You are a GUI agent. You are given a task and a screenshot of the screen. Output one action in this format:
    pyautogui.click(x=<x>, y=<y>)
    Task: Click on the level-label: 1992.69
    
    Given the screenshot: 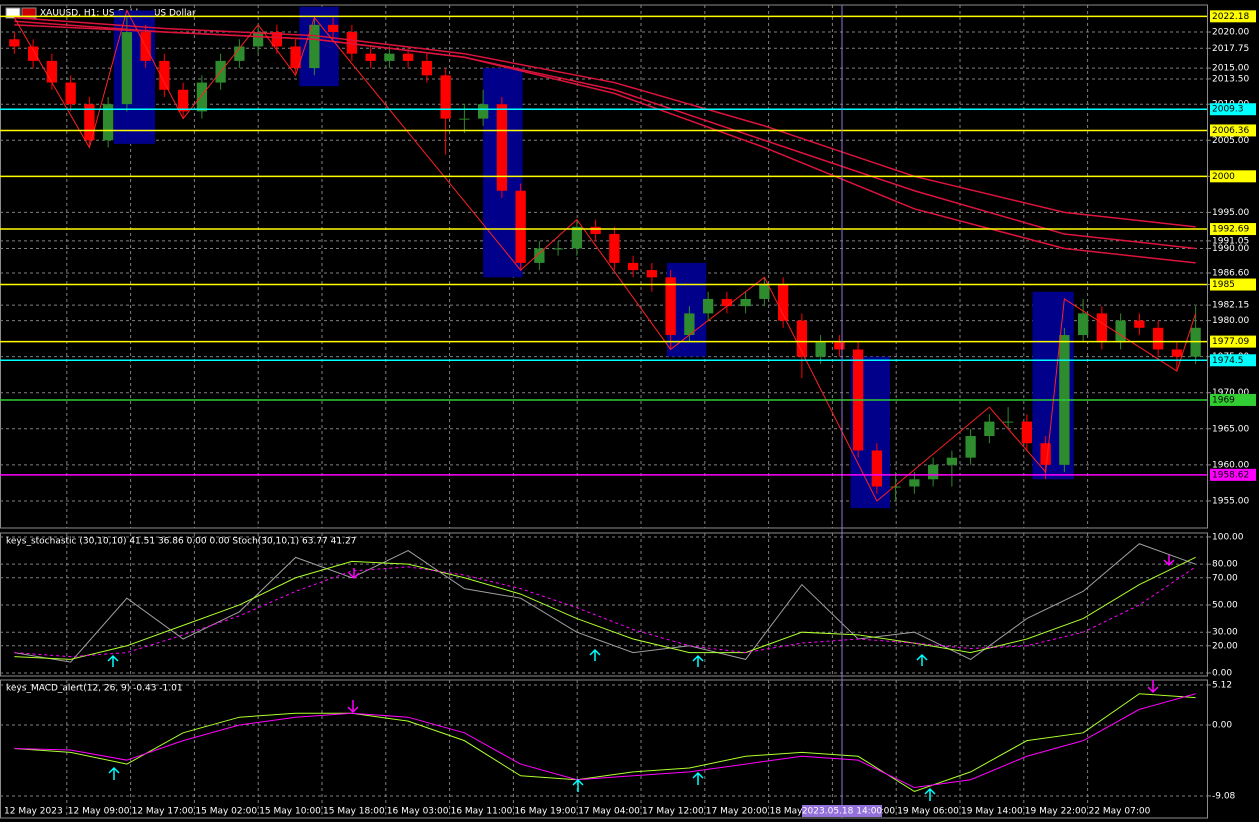 What is the action you would take?
    pyautogui.click(x=1230, y=230)
    